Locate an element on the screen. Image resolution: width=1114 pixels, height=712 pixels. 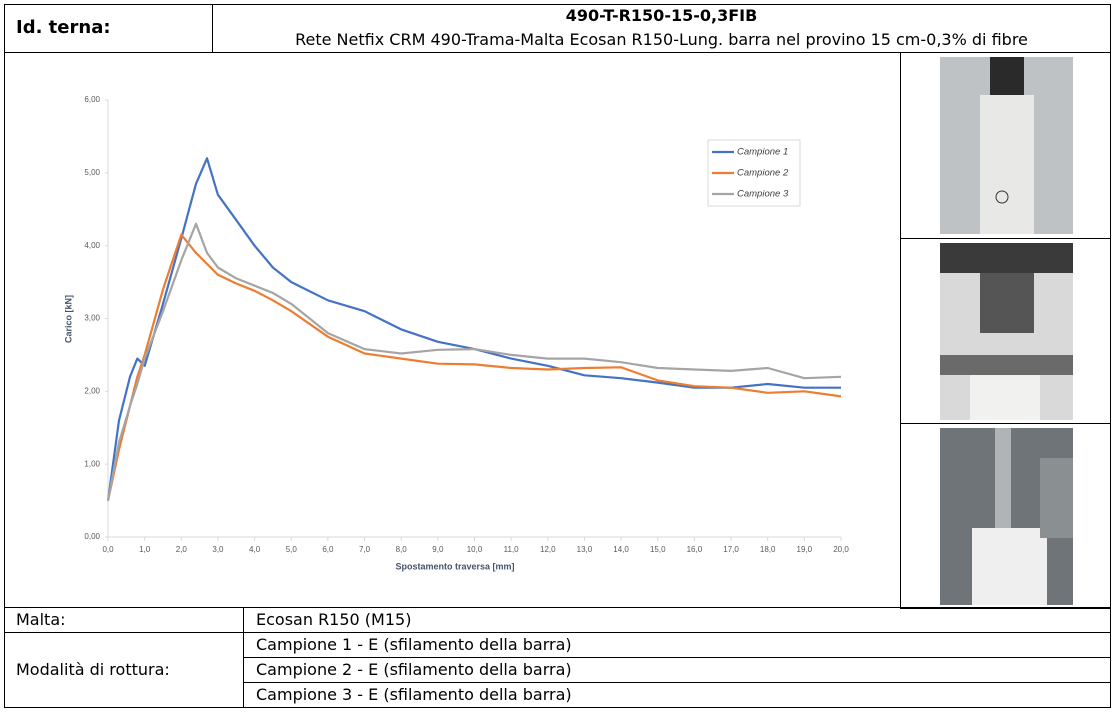
x-tick-label: 11,0 is located at coordinates (512, 549).